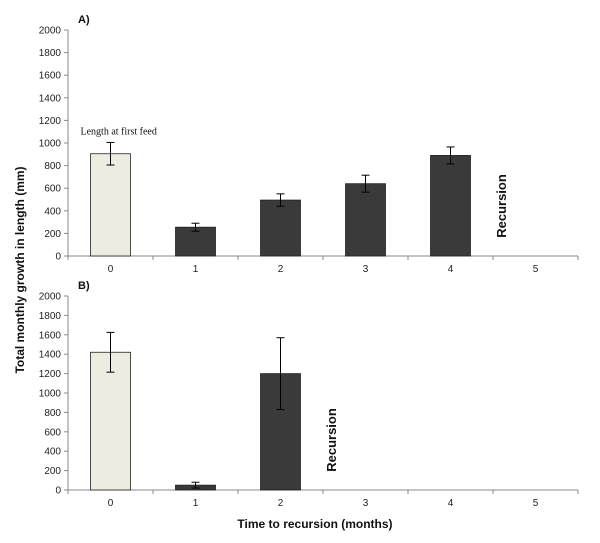  I want to click on panel-b-x-tick-label: 4, so click(451, 503).